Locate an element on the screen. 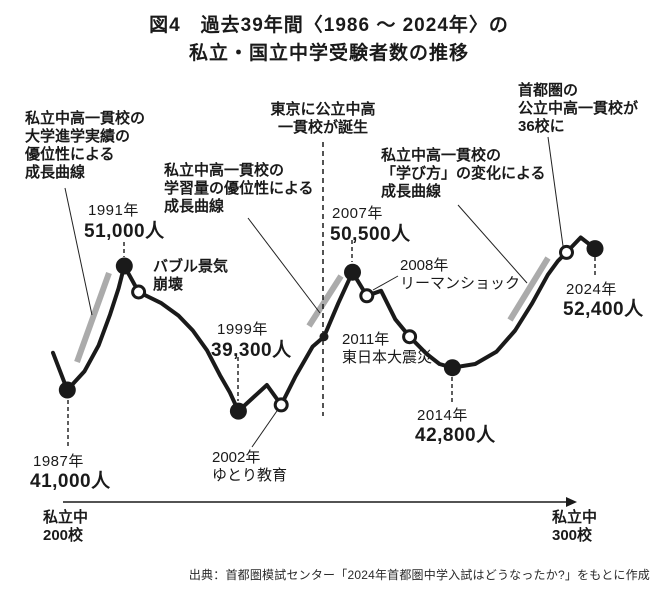 Image resolution: width=658 pixels, height=589 pixels. label-2014-year: 2014年 is located at coordinates (442, 415).